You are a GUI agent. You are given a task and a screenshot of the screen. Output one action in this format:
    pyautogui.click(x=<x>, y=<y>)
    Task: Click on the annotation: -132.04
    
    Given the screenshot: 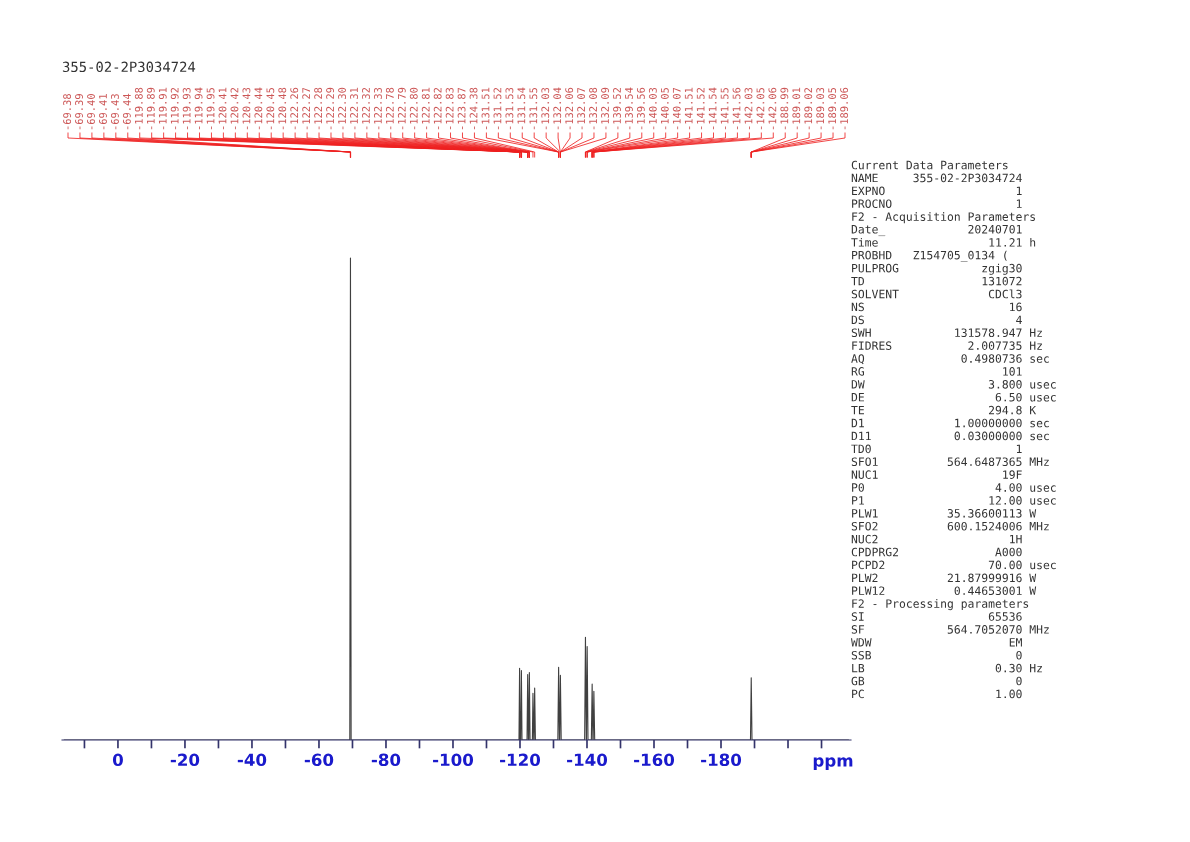 What is the action you would take?
    pyautogui.click(x=557, y=108)
    